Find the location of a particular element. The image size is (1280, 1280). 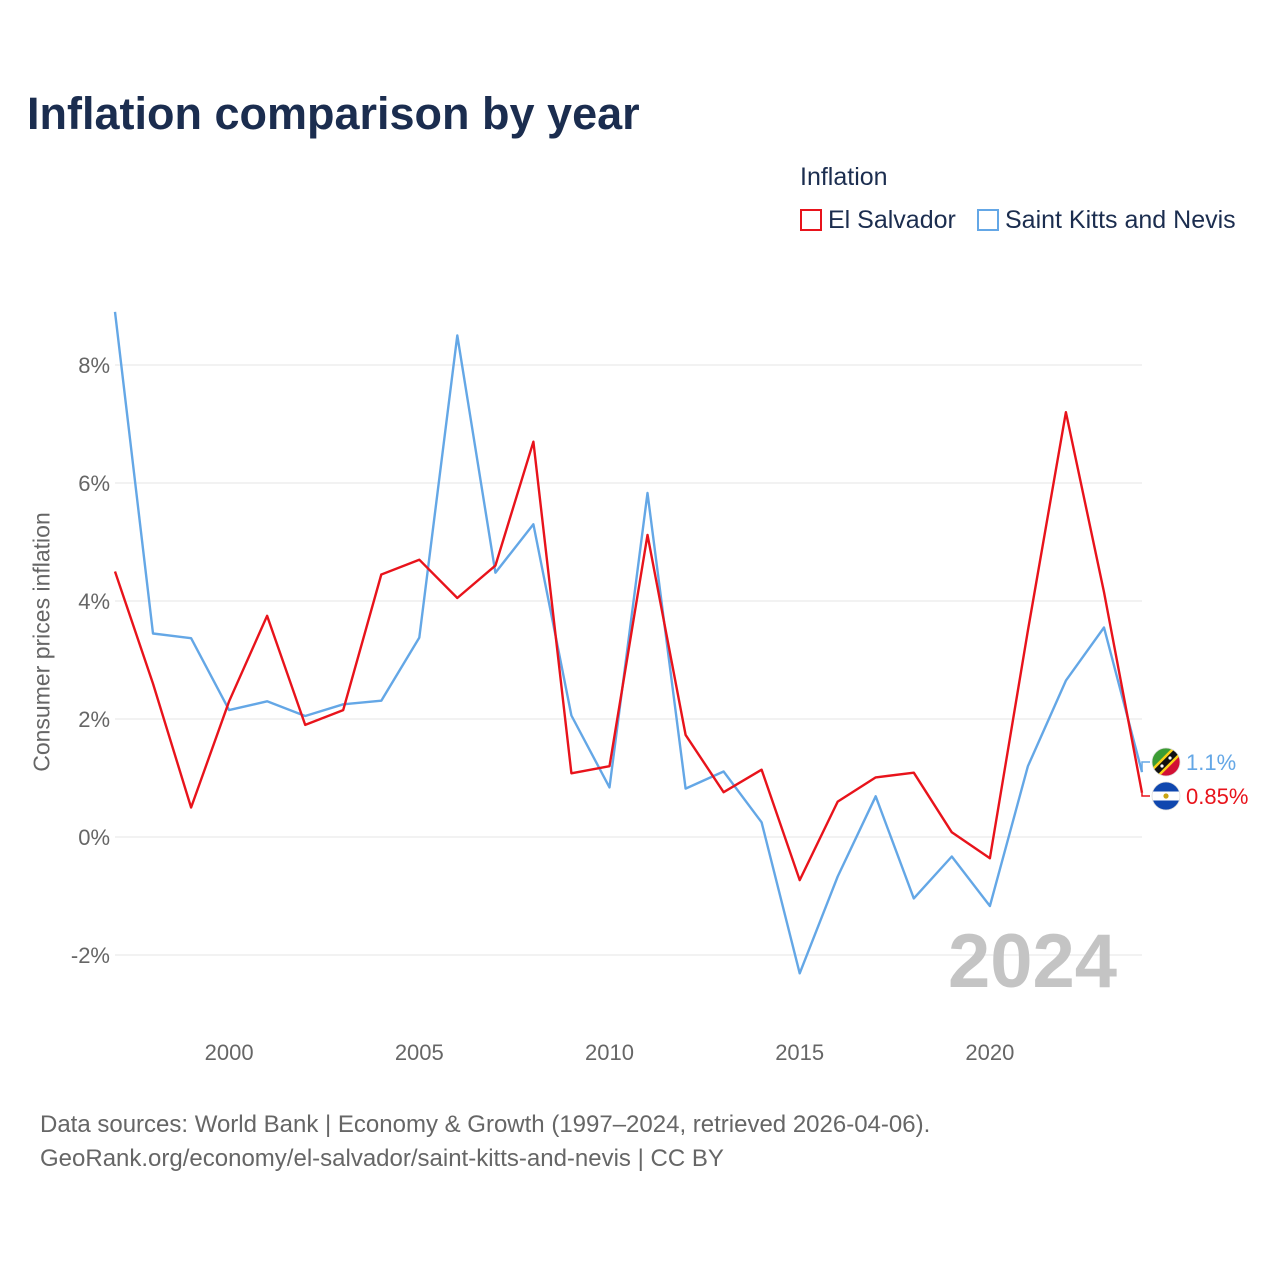

year-watermark: 2024 is located at coordinates (1033, 961).